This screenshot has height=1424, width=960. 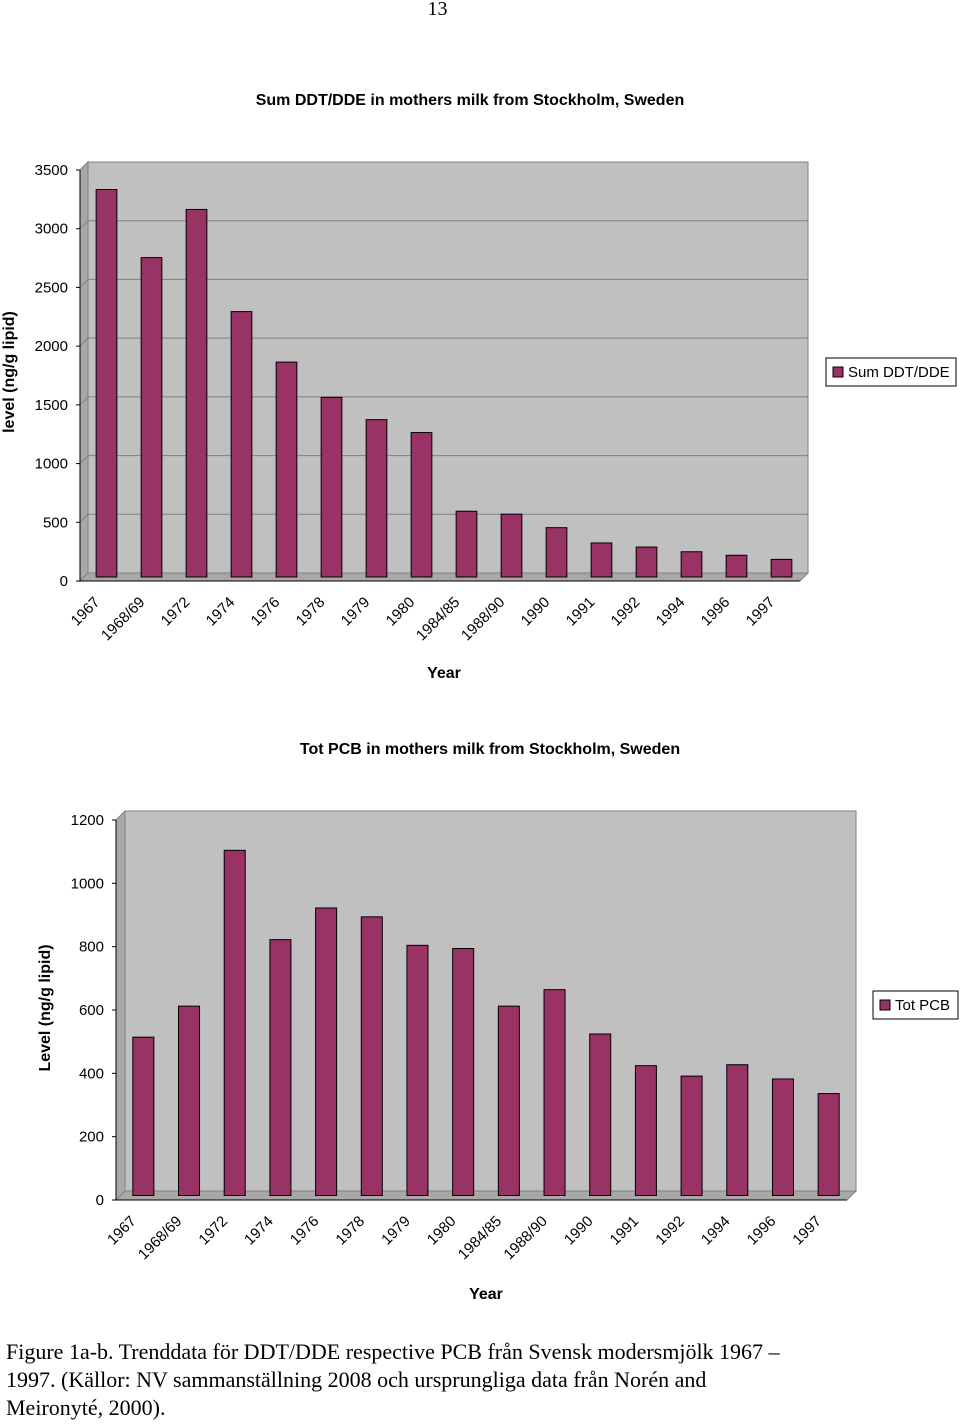 I want to click on caption-line-3: Meironyté, 2000)., so click(x=86, y=1407).